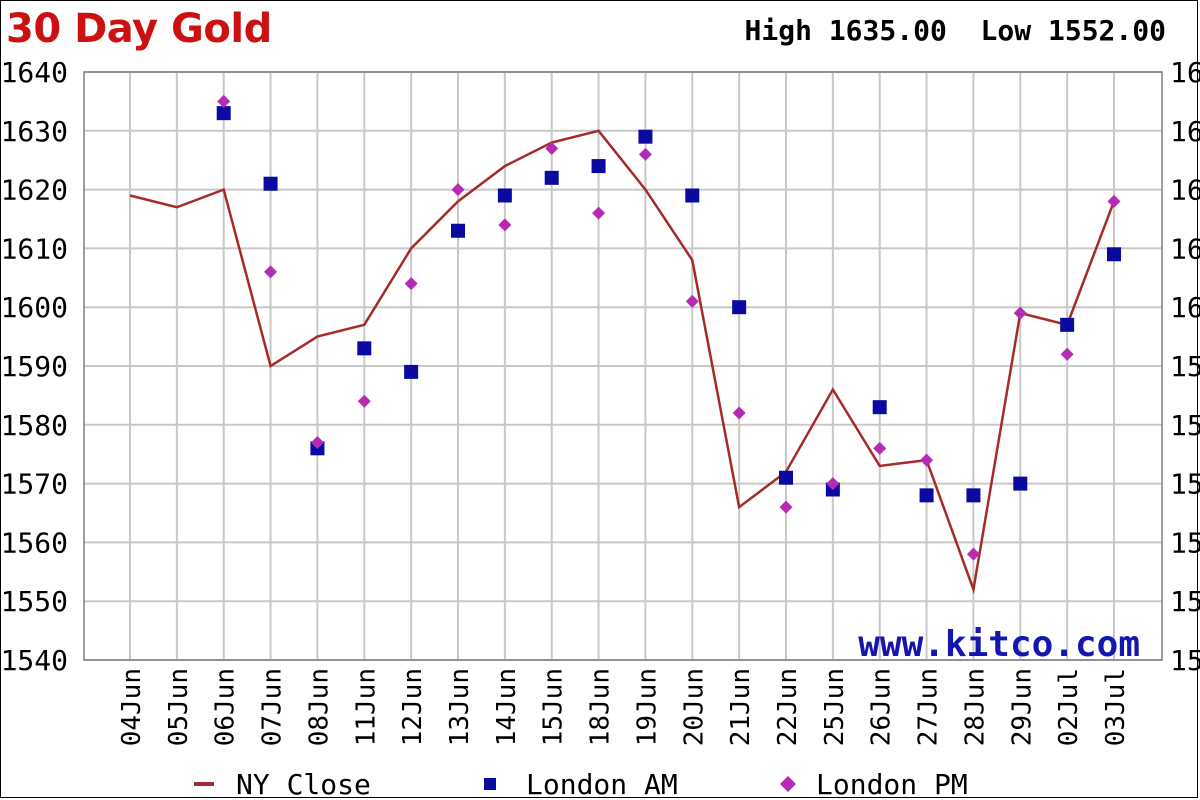 This screenshot has width=1200, height=800. I want to click on x-tick-label: 25Jun, so click(835, 707).